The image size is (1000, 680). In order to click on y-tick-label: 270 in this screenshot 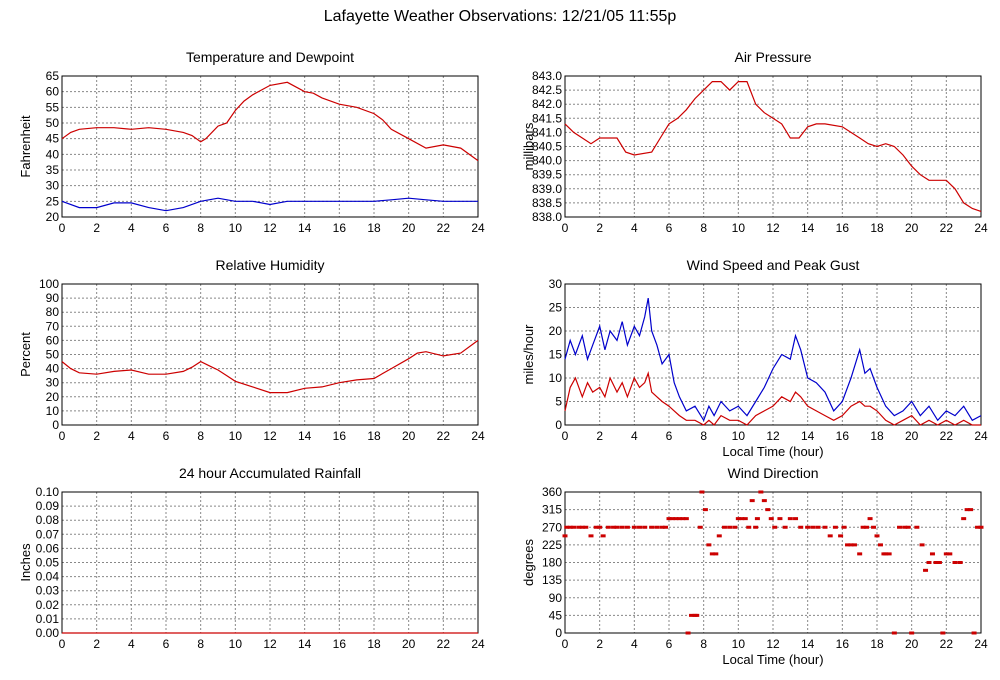, I will do `click(552, 527)`.